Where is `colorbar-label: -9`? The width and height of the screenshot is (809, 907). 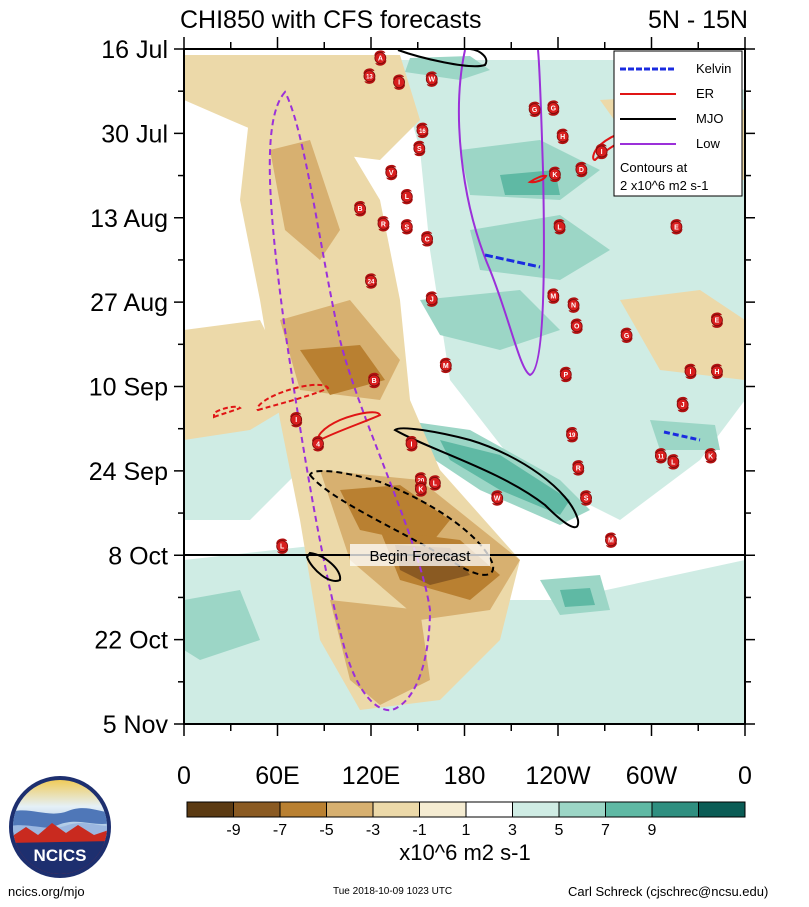
colorbar-label: -9 is located at coordinates (233, 830).